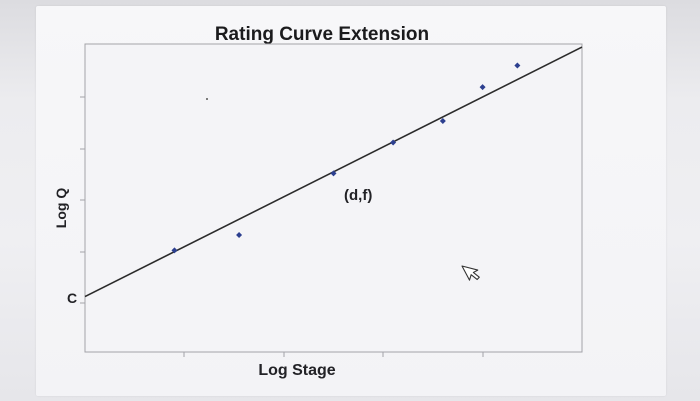 Image resolution: width=700 pixels, height=401 pixels. I want to click on y-axis-label: Log Q, so click(61, 208).